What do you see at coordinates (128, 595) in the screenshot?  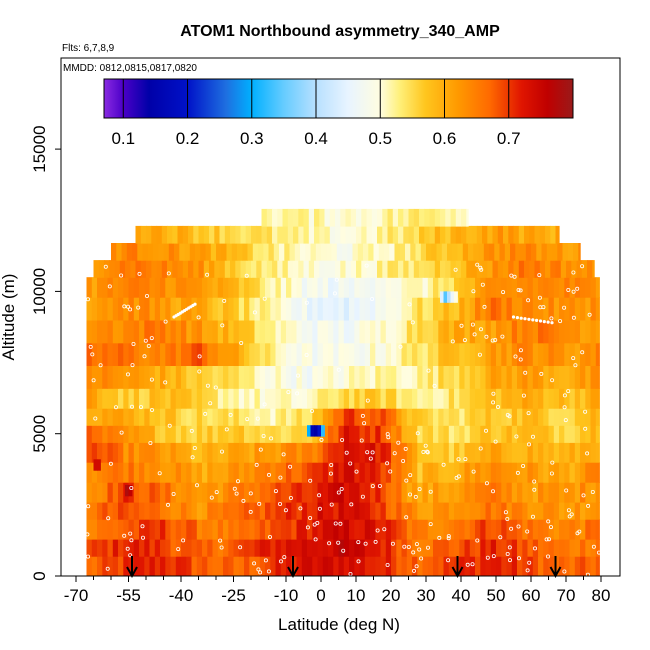 I see `x-tick-label: -55` at bounding box center [128, 595].